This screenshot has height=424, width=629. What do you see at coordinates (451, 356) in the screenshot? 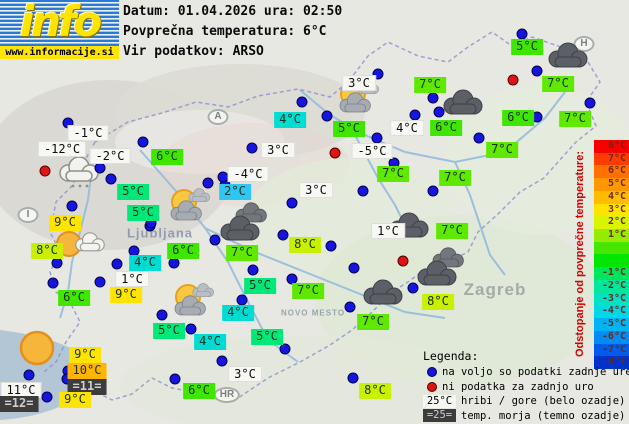
I see `legend-title: Legenda:` at bounding box center [451, 356].